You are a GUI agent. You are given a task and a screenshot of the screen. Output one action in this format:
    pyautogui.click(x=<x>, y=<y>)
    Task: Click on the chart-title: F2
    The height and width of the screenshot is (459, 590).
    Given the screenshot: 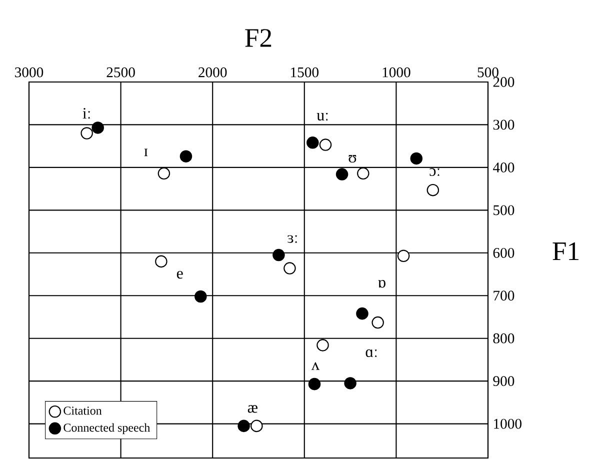 What is the action you would take?
    pyautogui.click(x=258, y=38)
    